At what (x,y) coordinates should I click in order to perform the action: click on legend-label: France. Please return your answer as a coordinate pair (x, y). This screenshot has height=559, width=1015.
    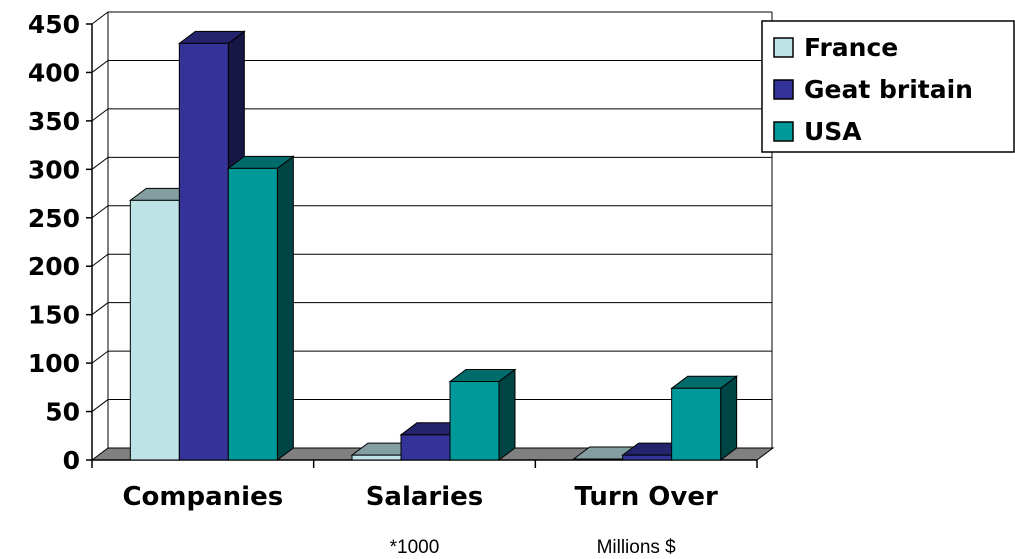
    Looking at the image, I should click on (851, 47).